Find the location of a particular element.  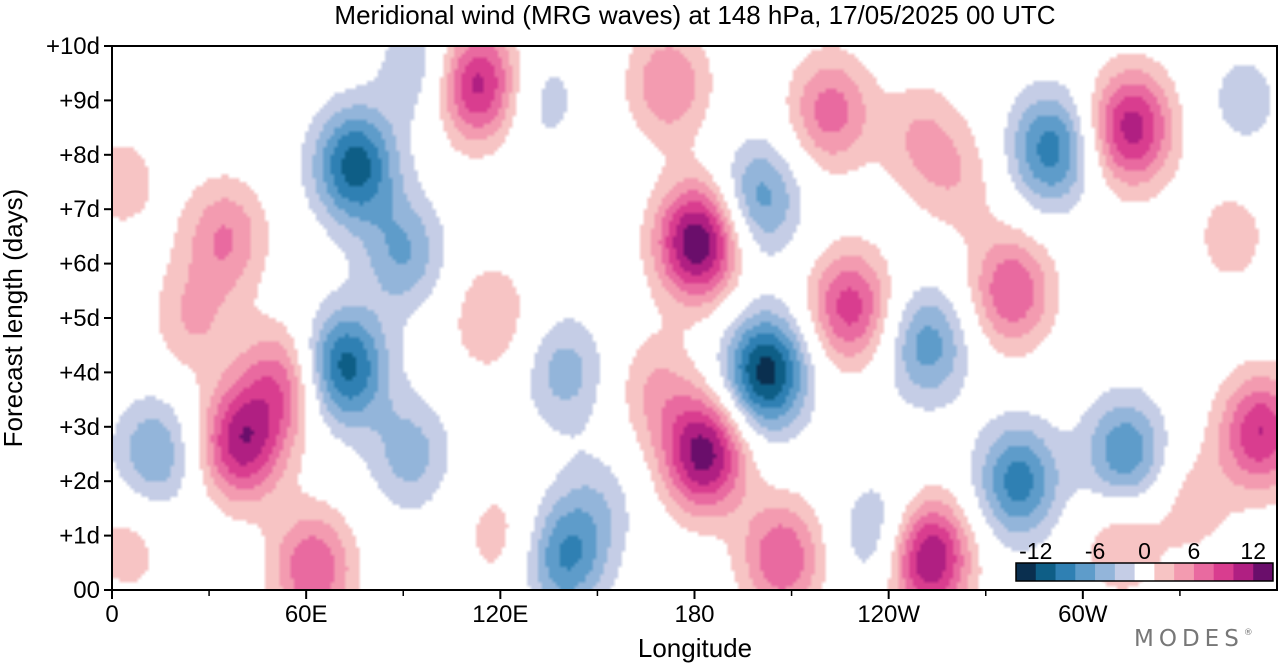

colorbar-legend: -12 -6 0 6 12 is located at coordinates (1144, 560).